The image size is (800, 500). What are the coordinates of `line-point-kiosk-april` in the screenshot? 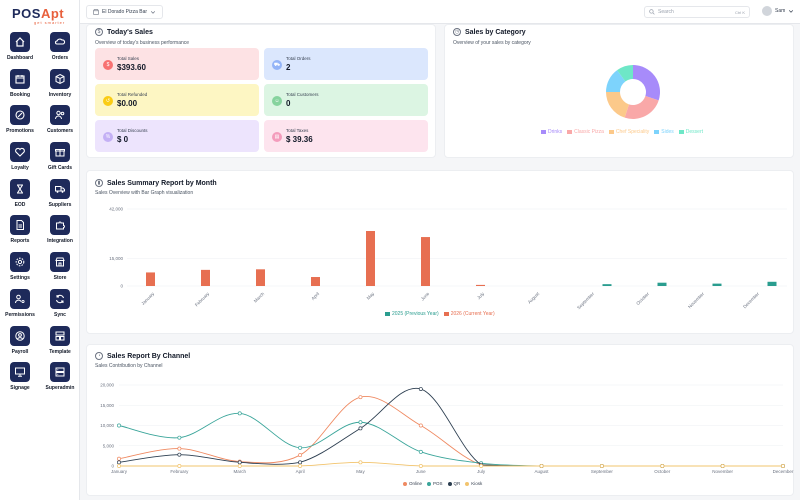 It's located at (300, 466).